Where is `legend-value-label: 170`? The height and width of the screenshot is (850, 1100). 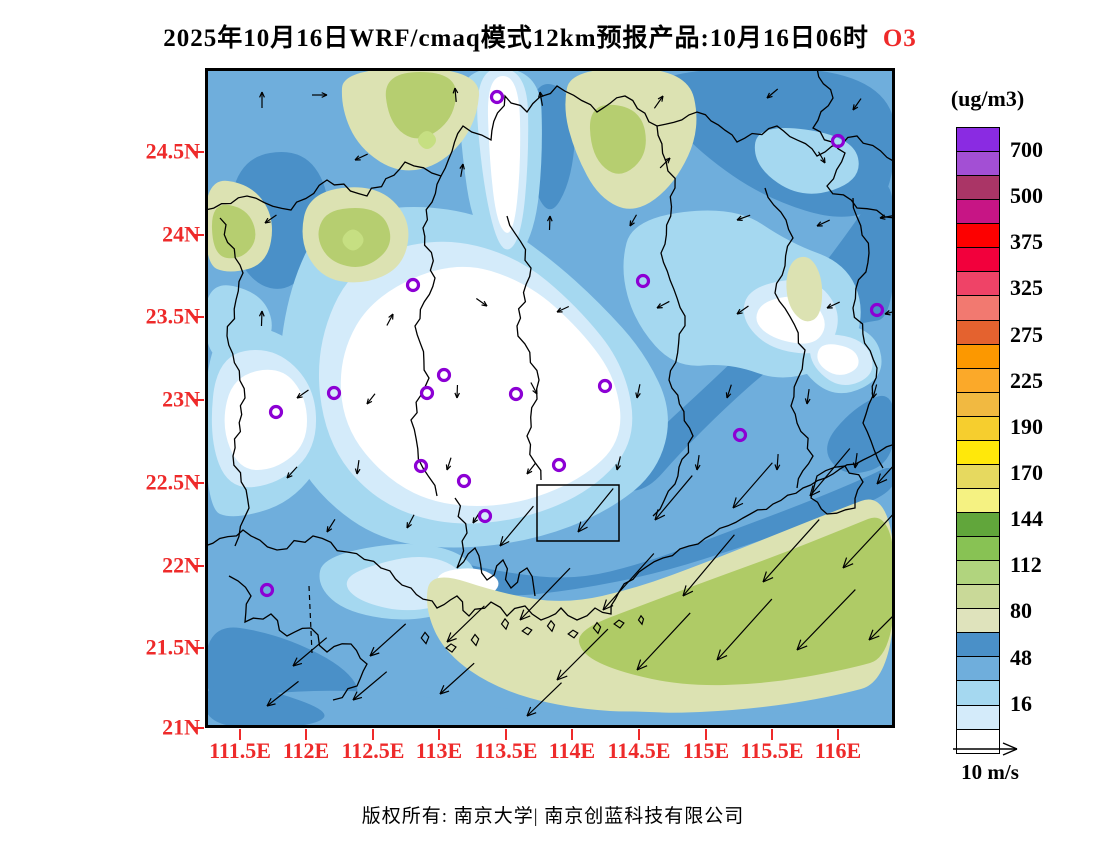
legend-value-label: 170 is located at coordinates (1026, 473).